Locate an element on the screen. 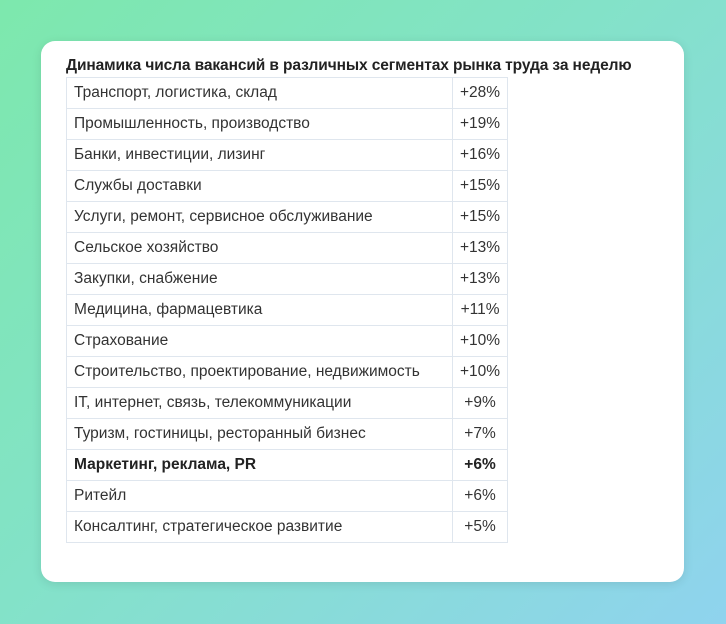  segment-name-cell: Закупки, снабжение is located at coordinates (259, 279).